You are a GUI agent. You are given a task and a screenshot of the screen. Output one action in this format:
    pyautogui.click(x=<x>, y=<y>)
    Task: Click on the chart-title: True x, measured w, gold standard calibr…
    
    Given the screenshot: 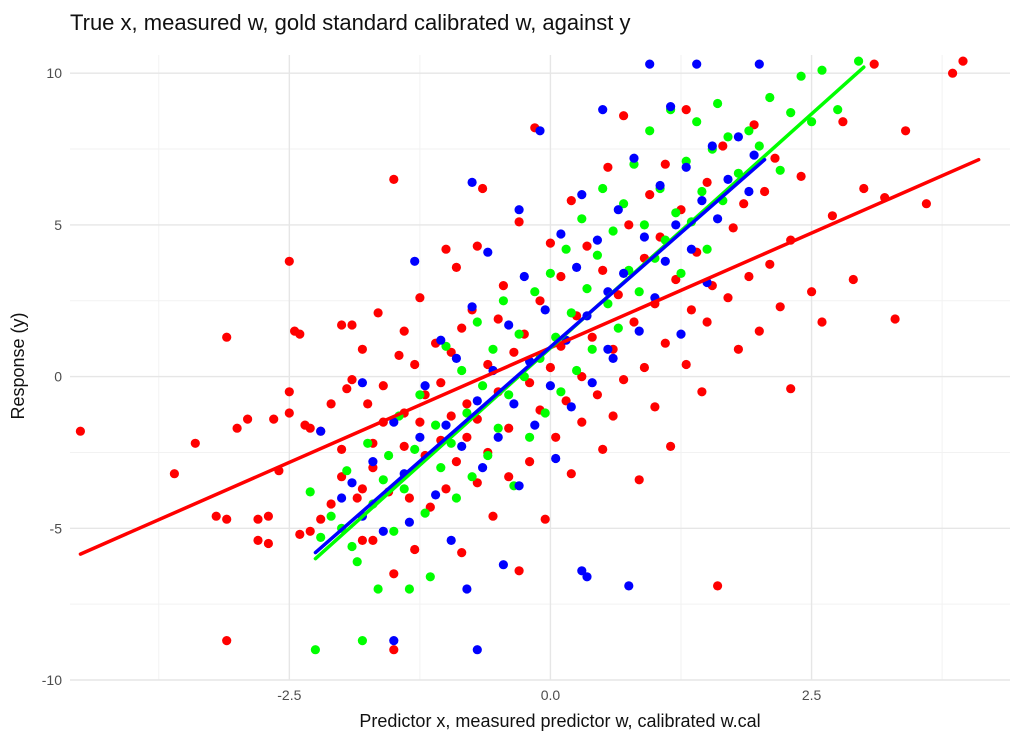 What is the action you would take?
    pyautogui.click(x=350, y=22)
    